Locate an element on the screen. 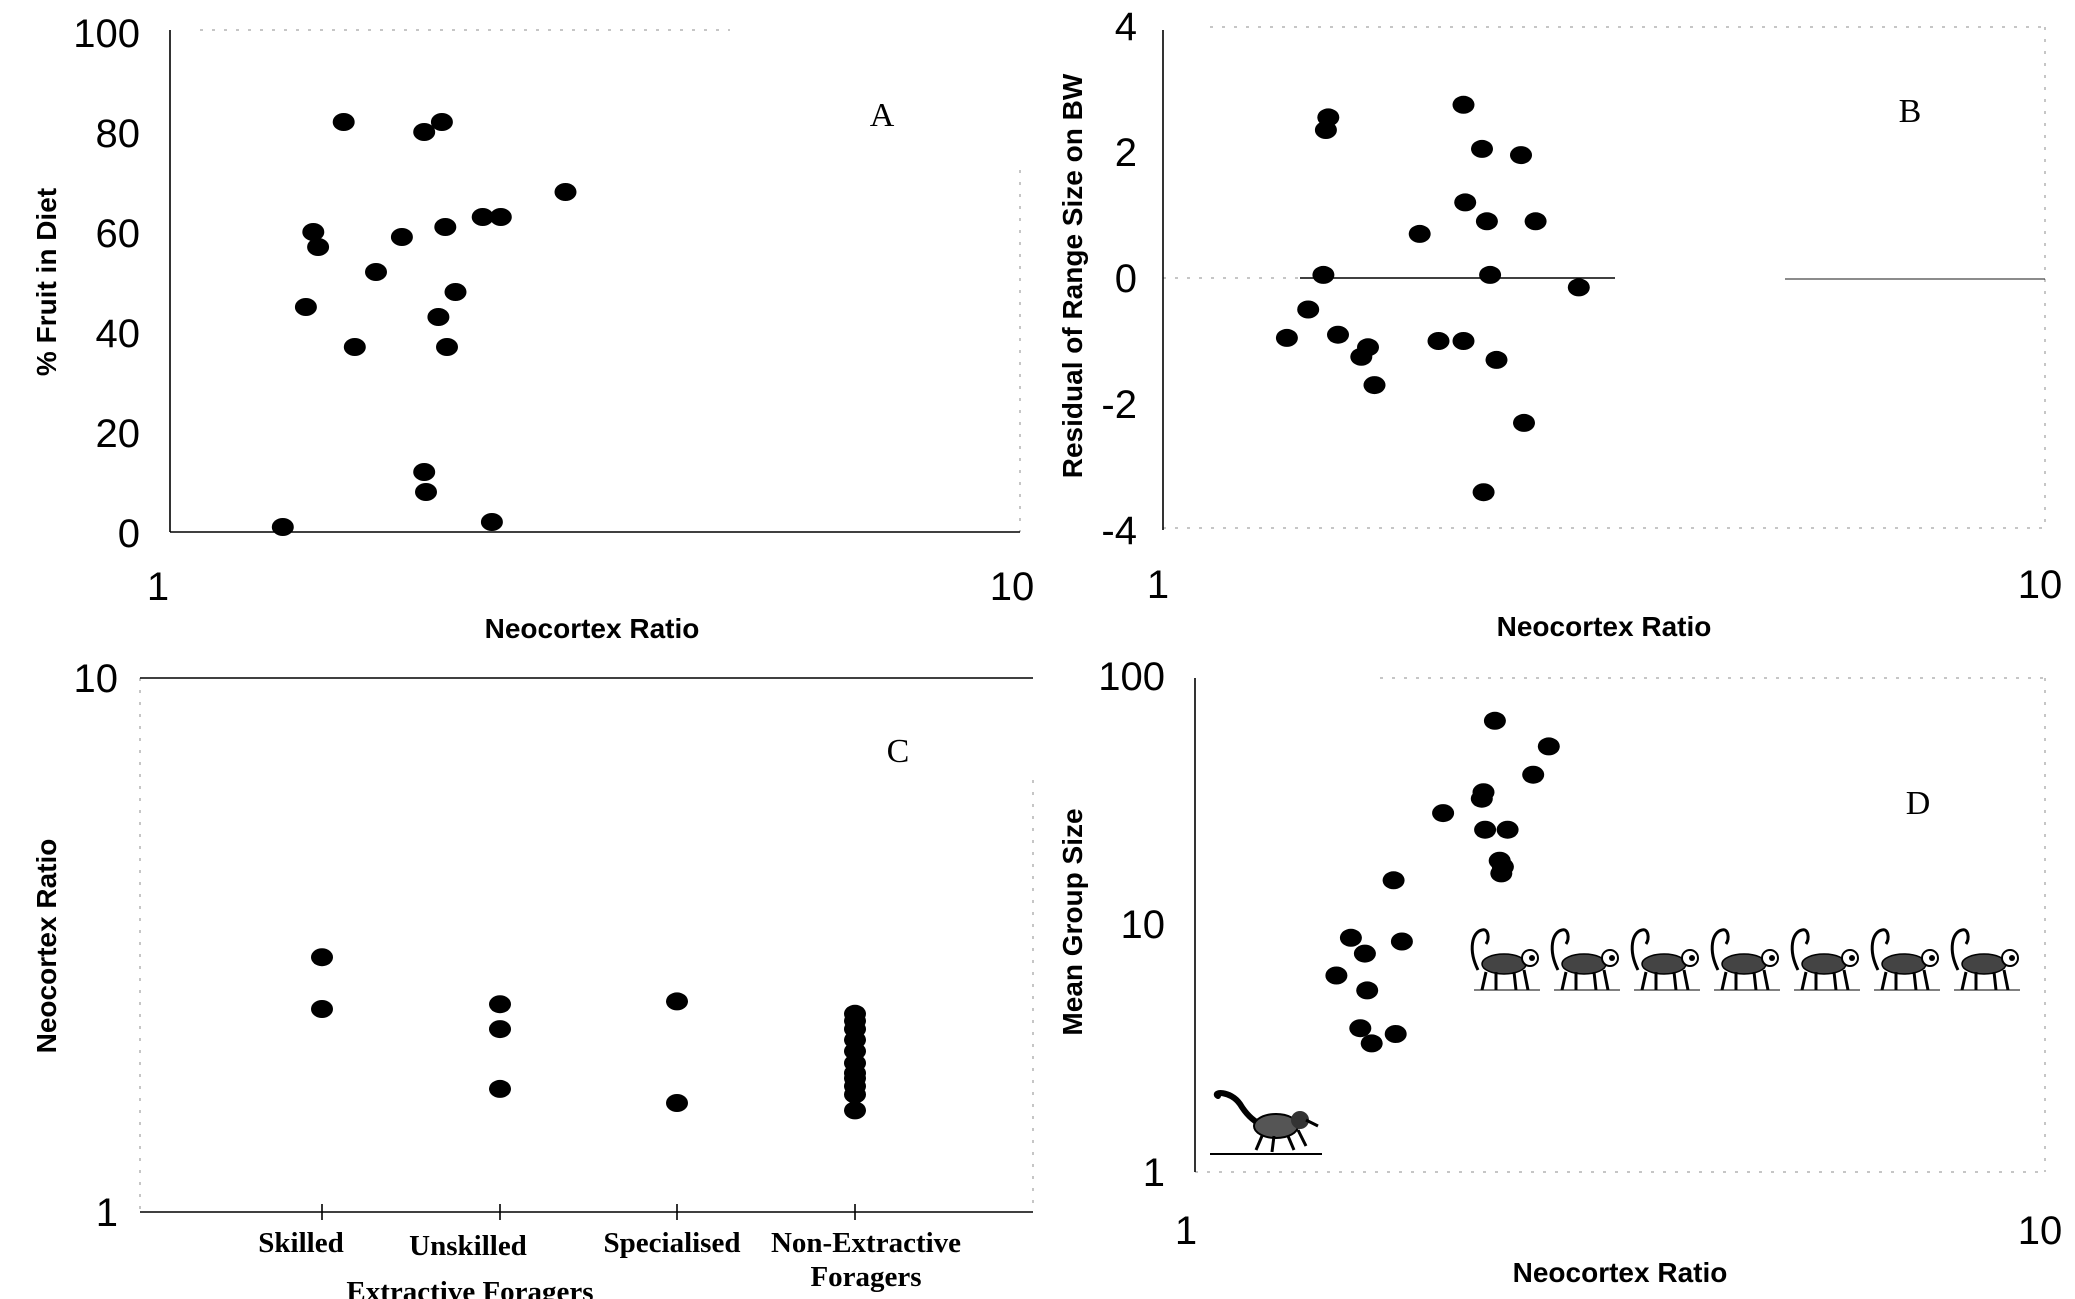  panel-c-letter: C is located at coordinates (898, 751).